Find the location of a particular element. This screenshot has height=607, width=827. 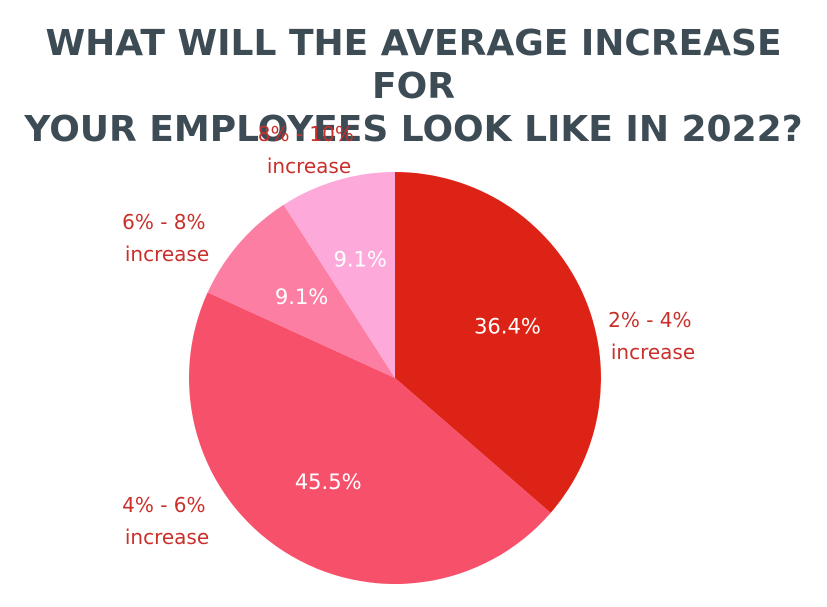

category-label-6-8: 6% - 8% increase is located at coordinates (167, 238).